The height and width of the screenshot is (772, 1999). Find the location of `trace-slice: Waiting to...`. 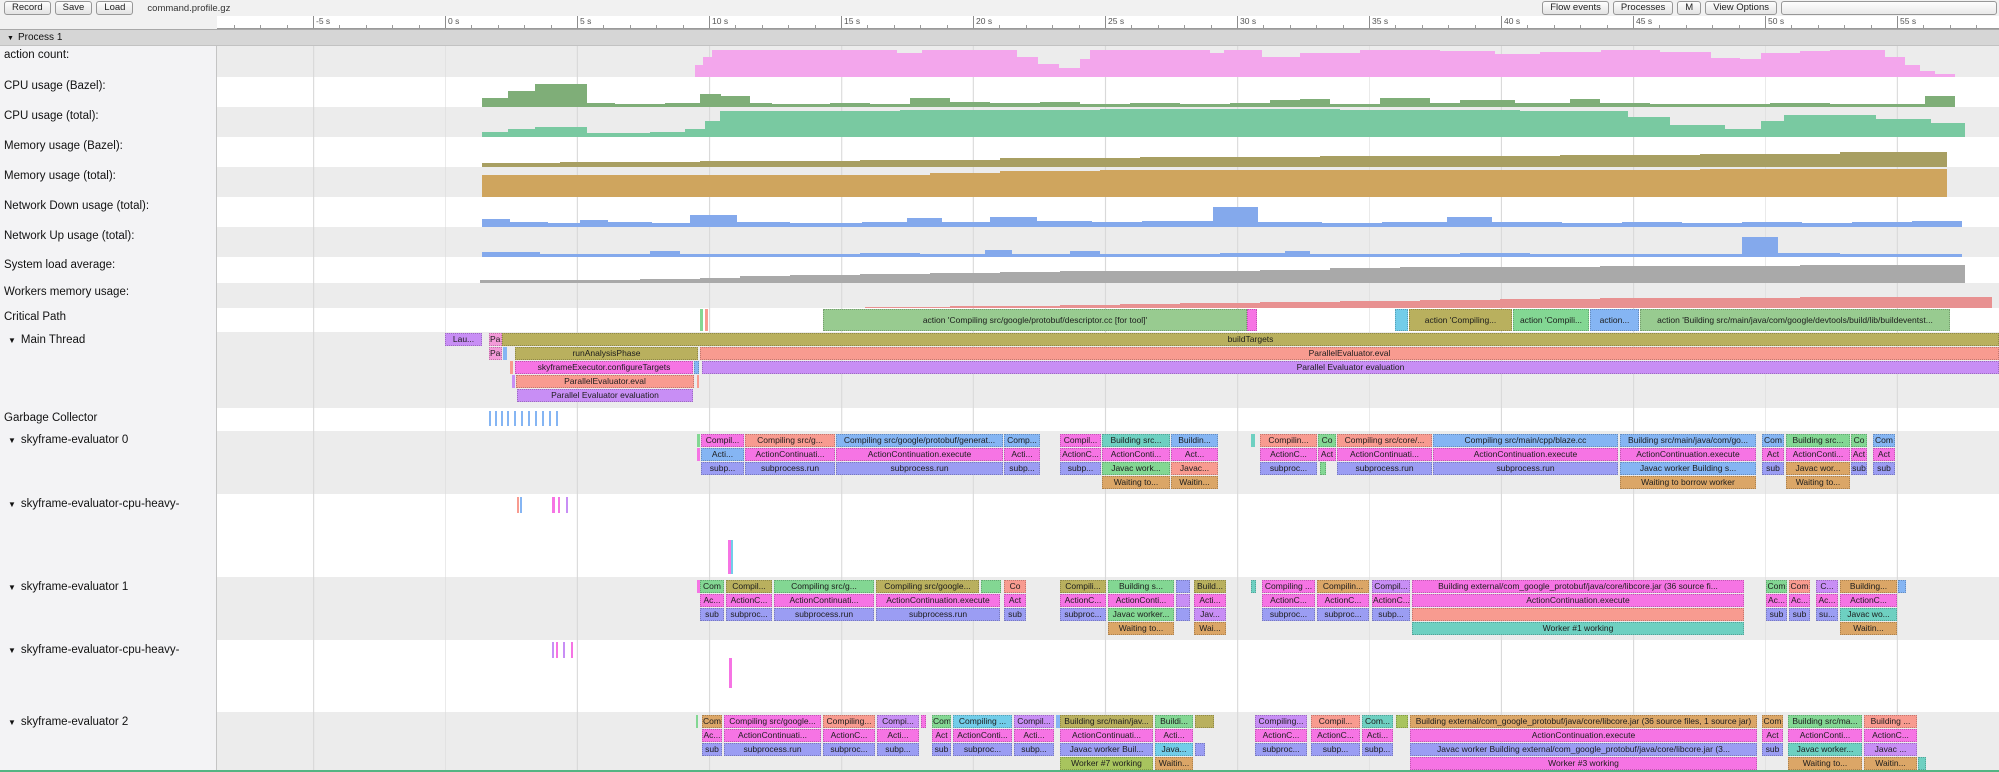

trace-slice: Waiting to... is located at coordinates (1825, 763).